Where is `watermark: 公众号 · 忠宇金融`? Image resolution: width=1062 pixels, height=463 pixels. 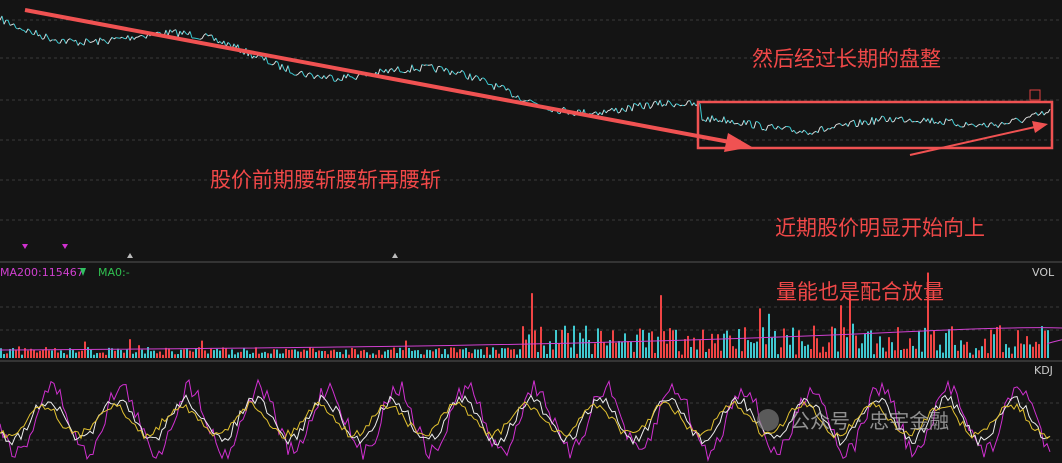 watermark: 公众号 · 忠宇金融 is located at coordinates (869, 421).